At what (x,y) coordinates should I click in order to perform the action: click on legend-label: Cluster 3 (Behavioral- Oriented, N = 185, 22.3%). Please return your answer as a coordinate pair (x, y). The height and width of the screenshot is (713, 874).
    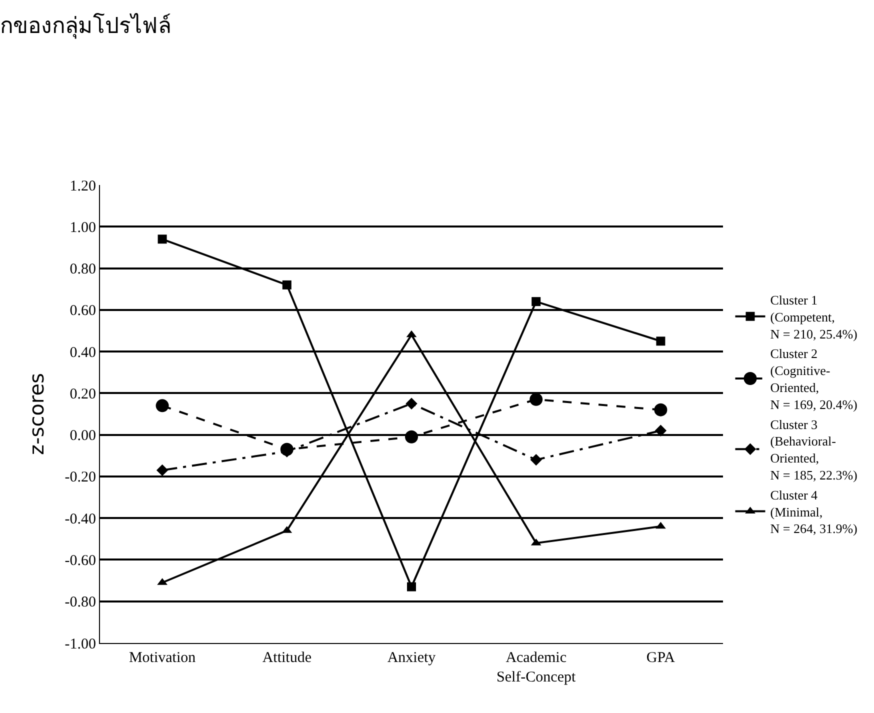
    Looking at the image, I should click on (814, 449).